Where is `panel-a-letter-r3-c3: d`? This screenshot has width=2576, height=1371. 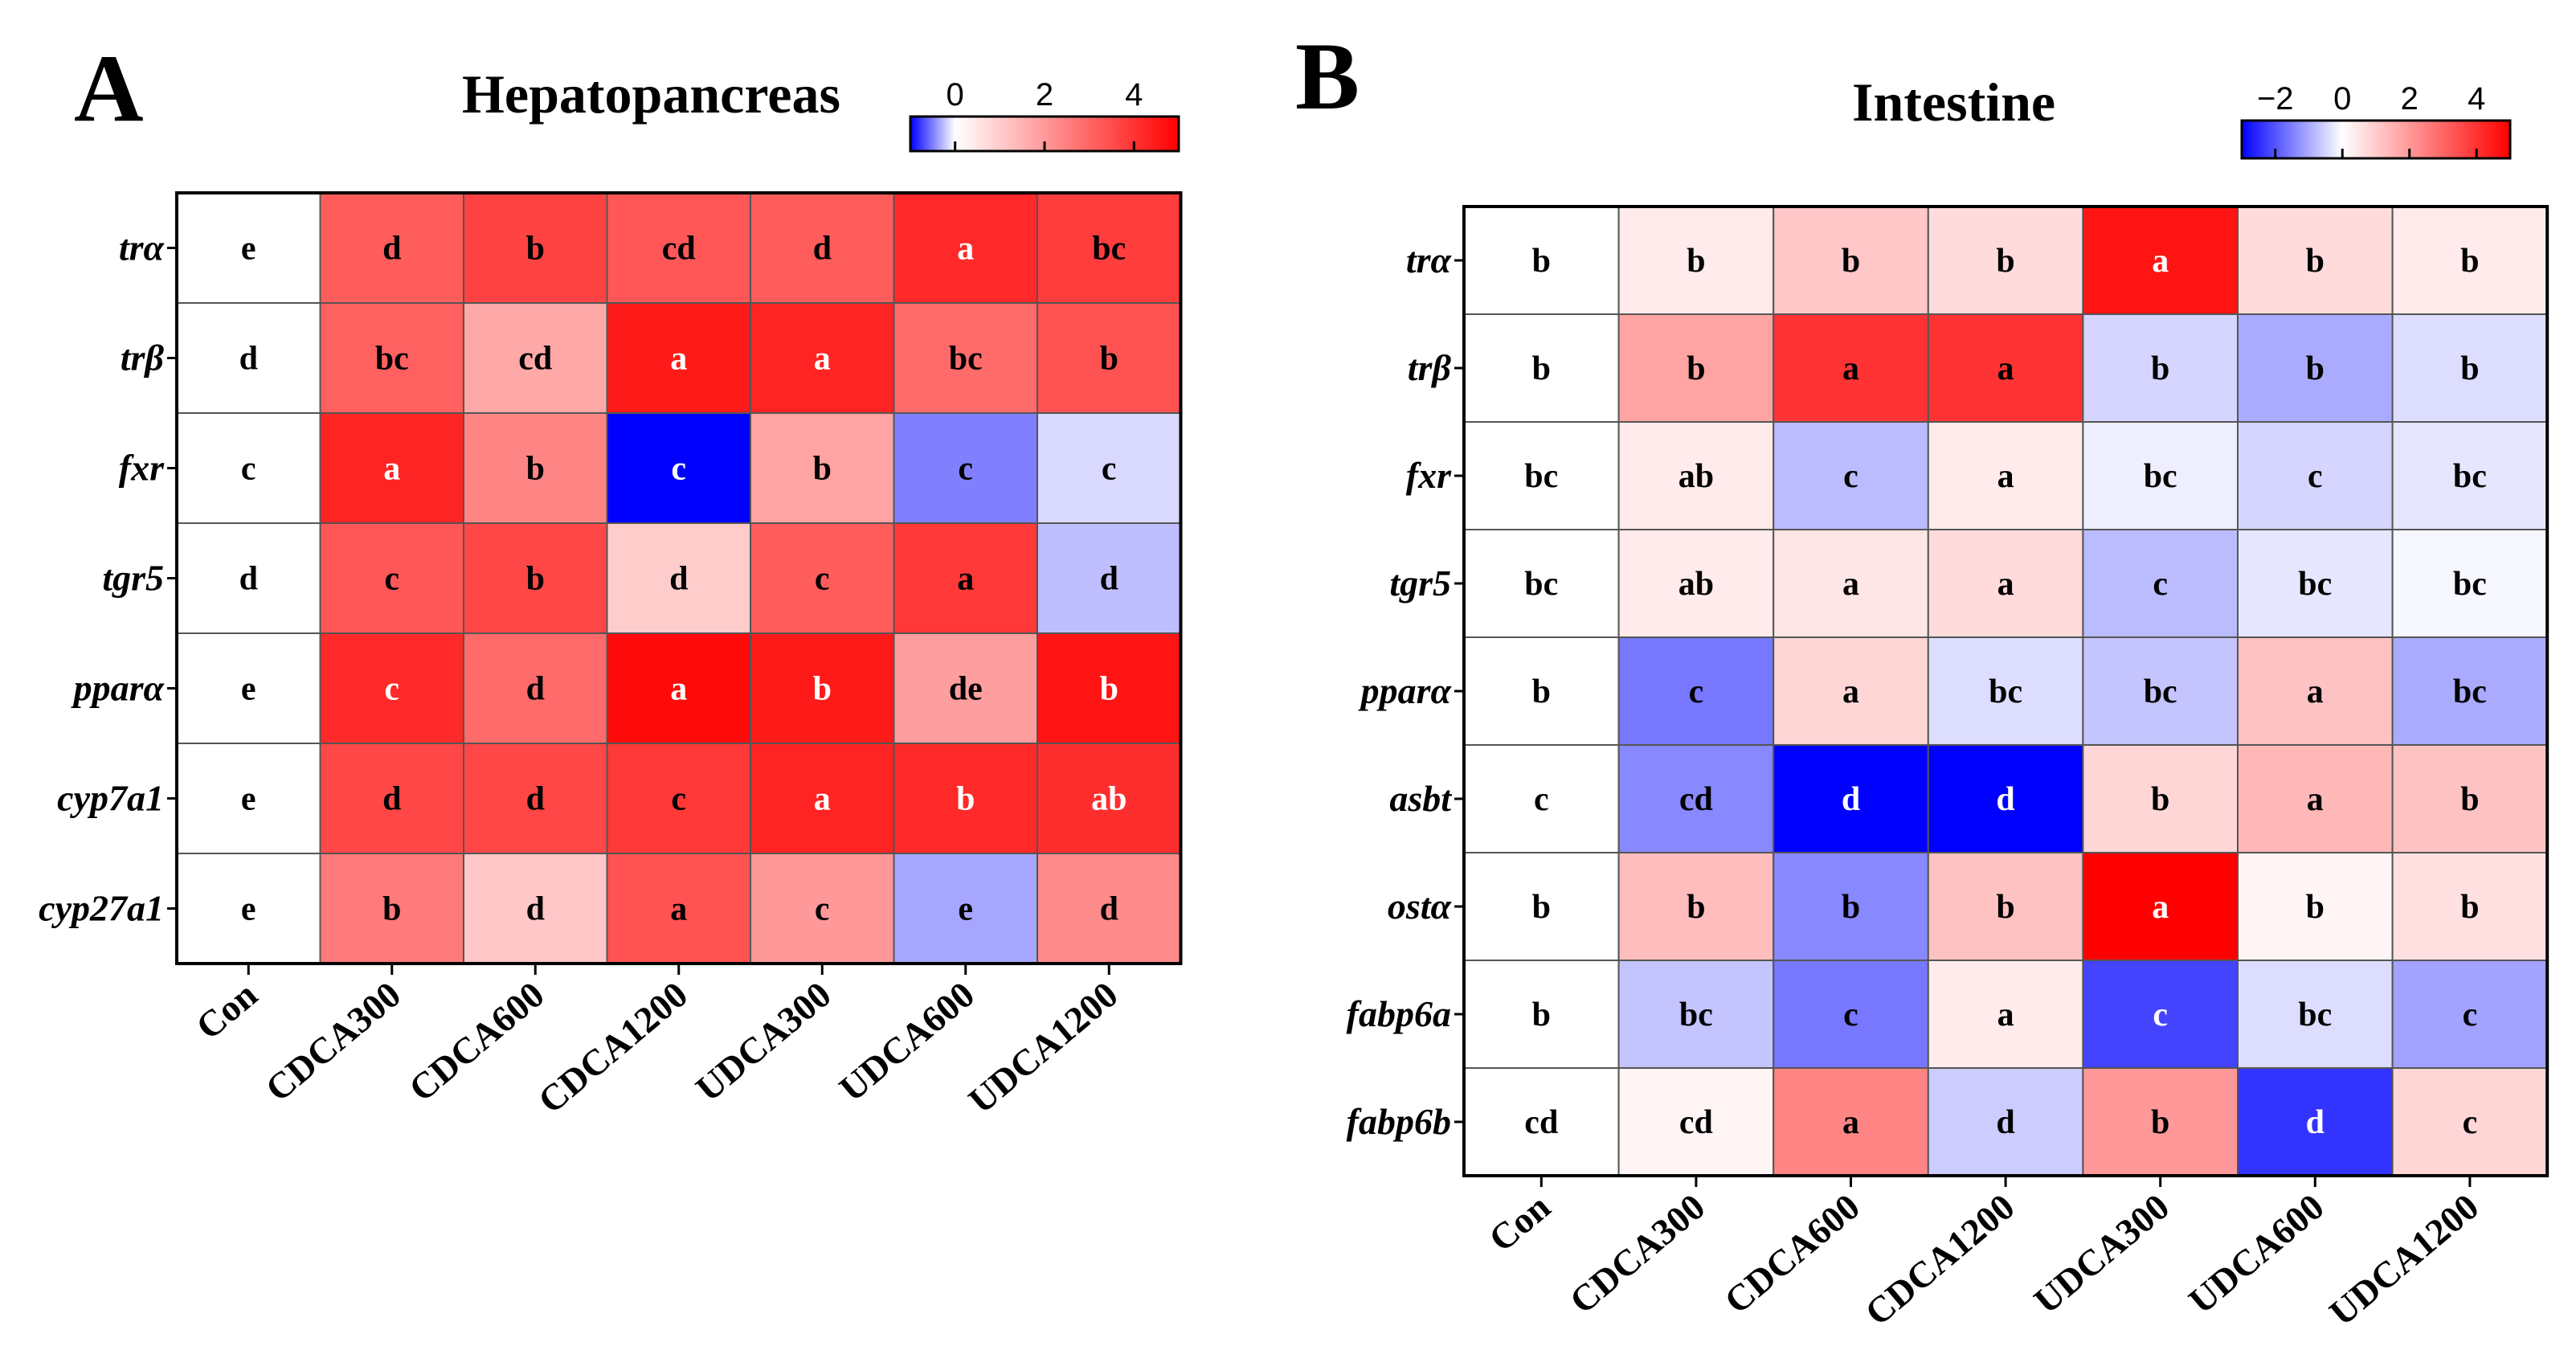 panel-a-letter-r3-c3: d is located at coordinates (679, 579).